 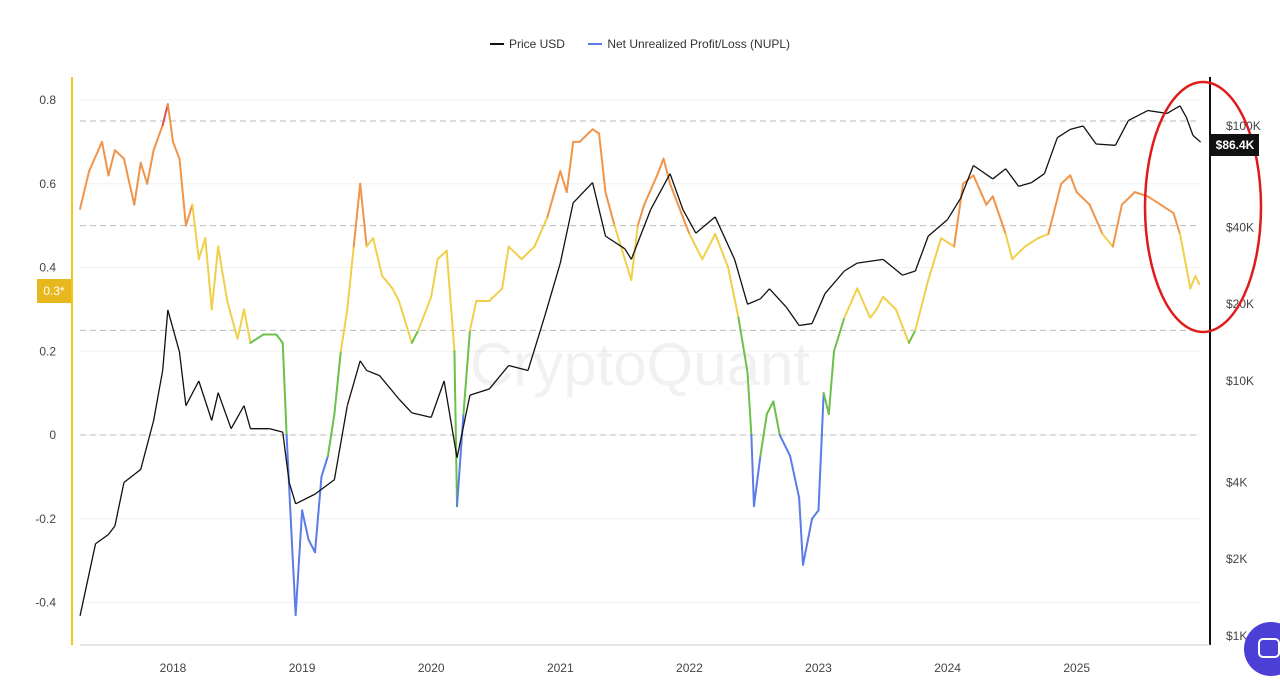 What do you see at coordinates (47, 268) in the screenshot?
I see `left-tick-label: 0.4` at bounding box center [47, 268].